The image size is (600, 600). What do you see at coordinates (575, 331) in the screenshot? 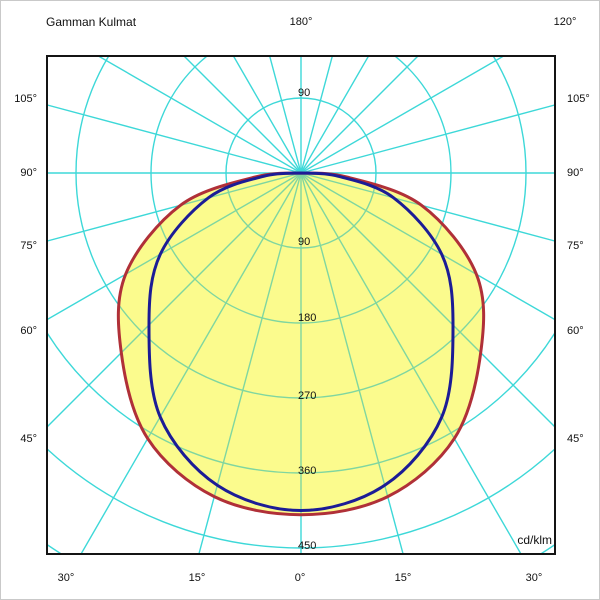
I see `angle-label-right-60: 60°` at bounding box center [575, 331].